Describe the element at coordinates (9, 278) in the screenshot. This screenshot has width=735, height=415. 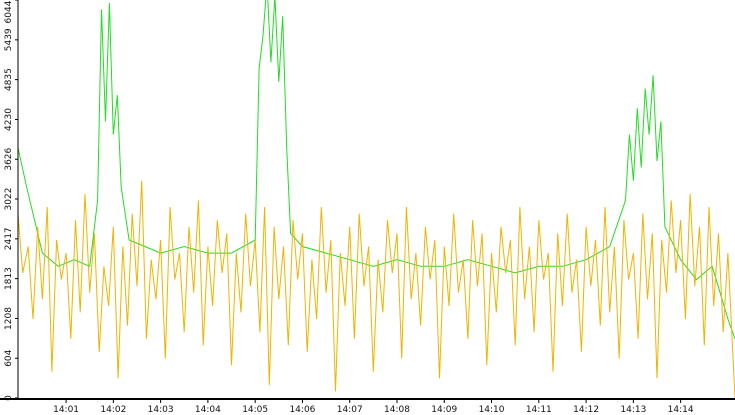
I see `y-tick-label: 1813` at that location.